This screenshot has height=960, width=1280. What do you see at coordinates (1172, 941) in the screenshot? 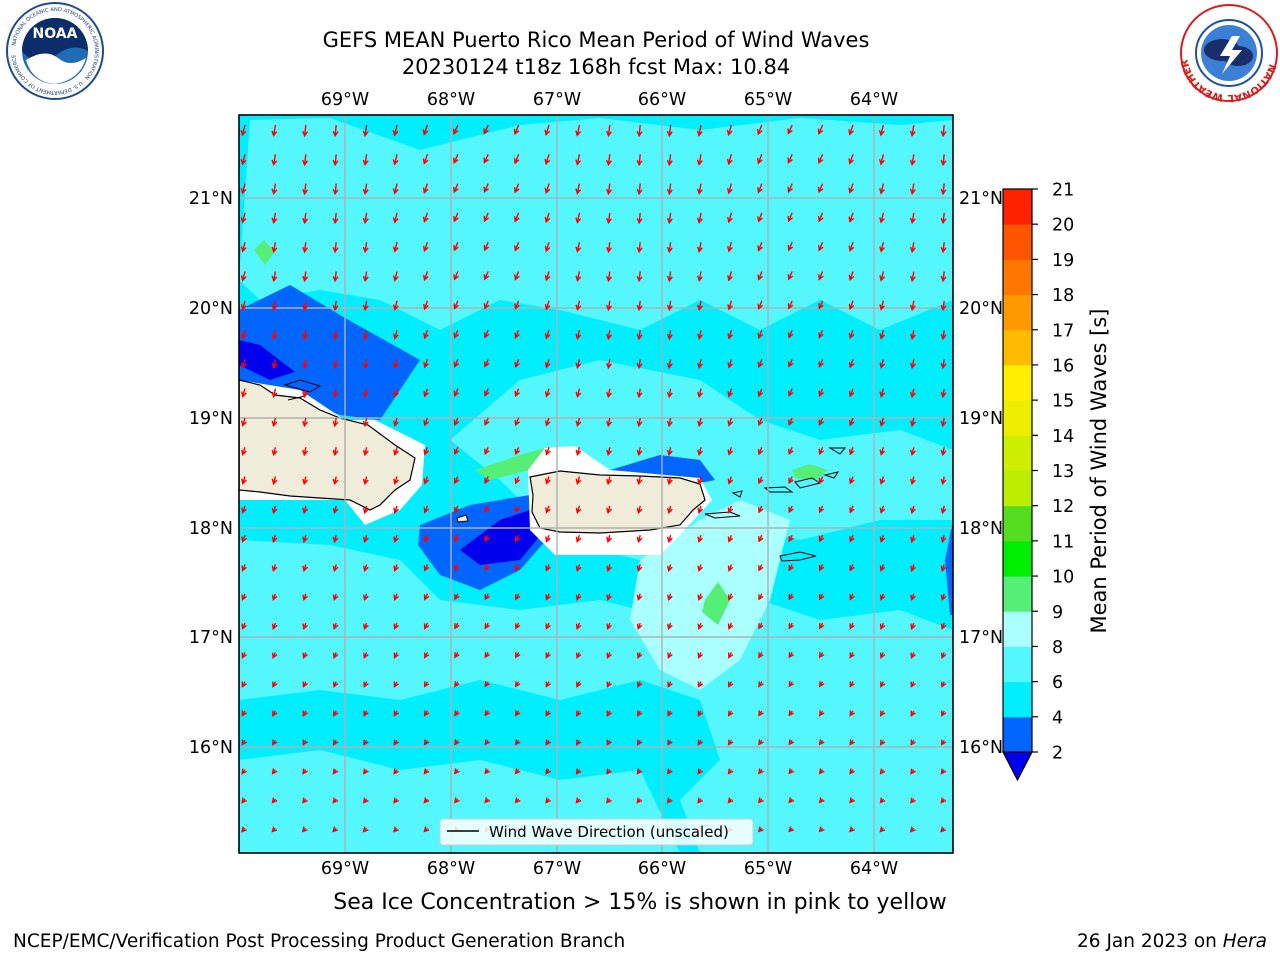
I see `credit-right: 26 Jan 2023 on Hera` at bounding box center [1172, 941].